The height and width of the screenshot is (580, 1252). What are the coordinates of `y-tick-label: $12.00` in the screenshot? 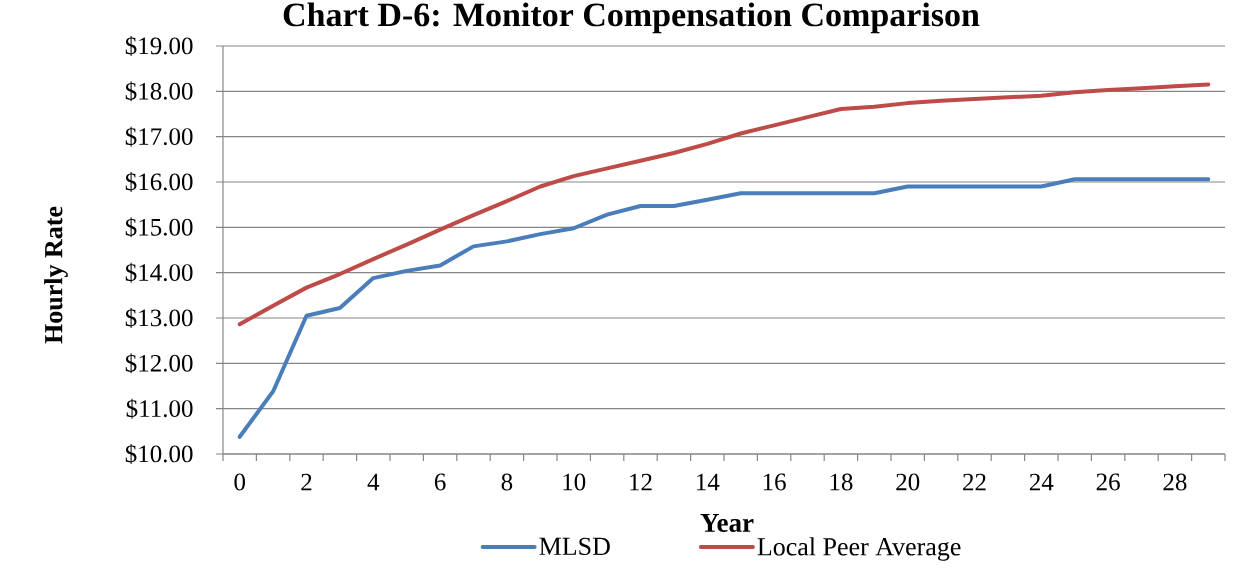 It's located at (159, 363).